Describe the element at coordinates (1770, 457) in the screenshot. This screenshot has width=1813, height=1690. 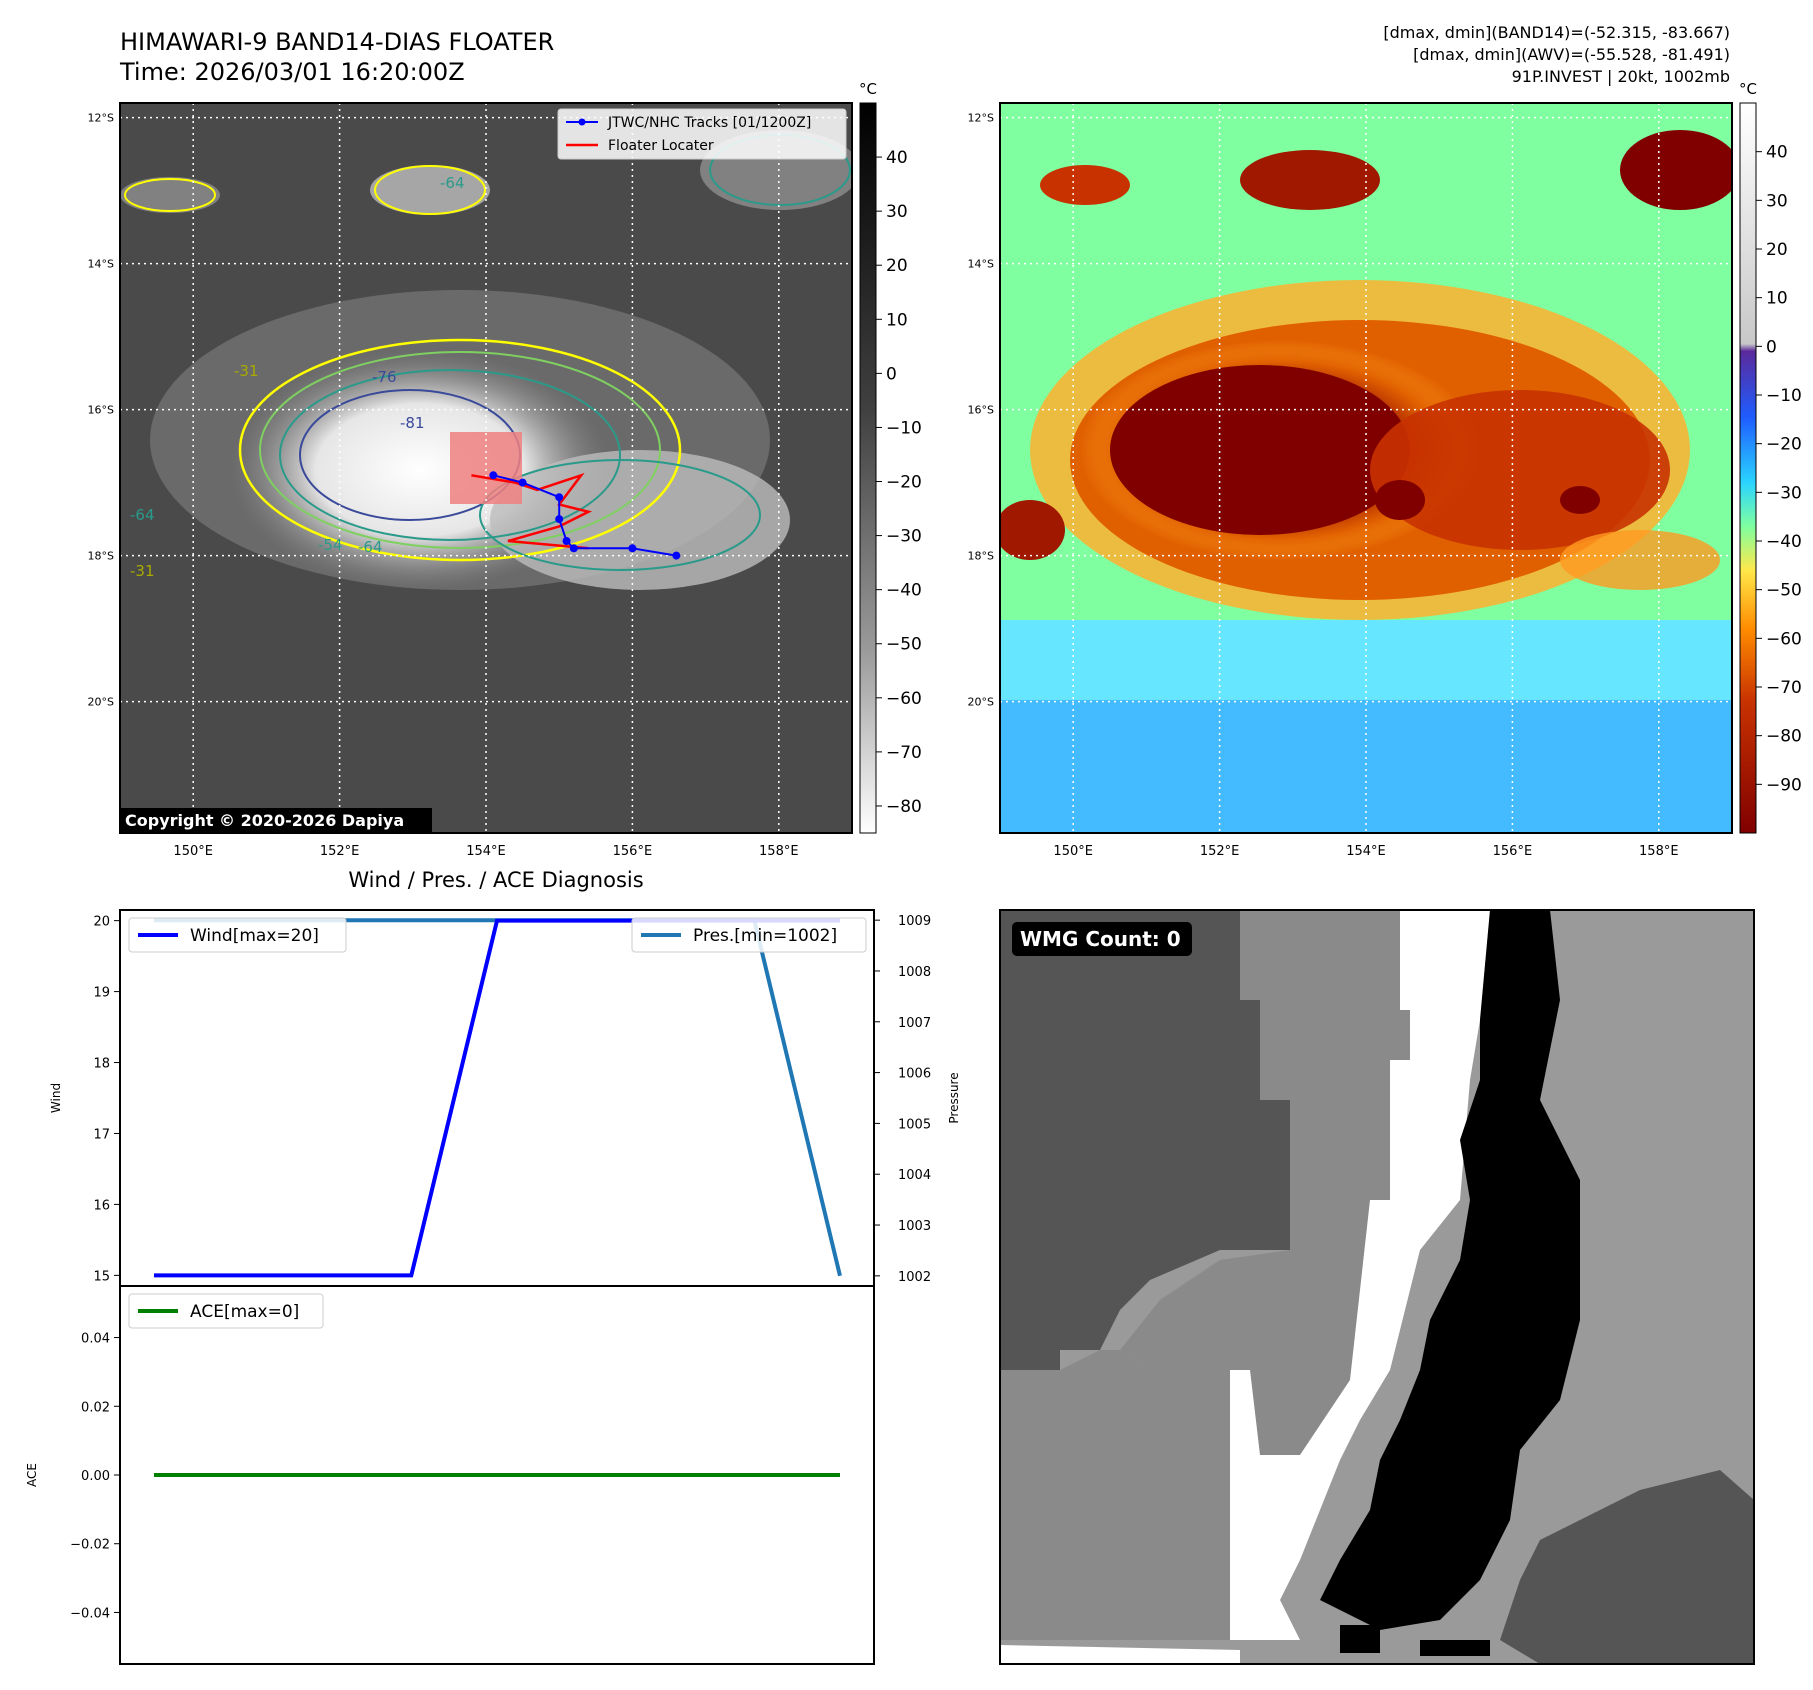
I see `avw-colorbar: °C 40 30 20 10 0 −10 −20 −30 −40 −50 −60 −70 −80 −90` at that location.